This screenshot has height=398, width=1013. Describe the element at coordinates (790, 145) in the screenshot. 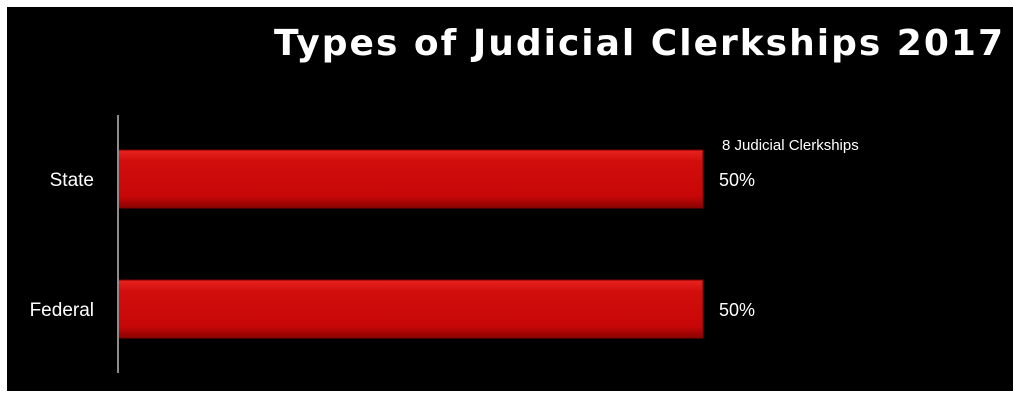

I see `chart-annotation: 8 Judicial Clerkships` at that location.